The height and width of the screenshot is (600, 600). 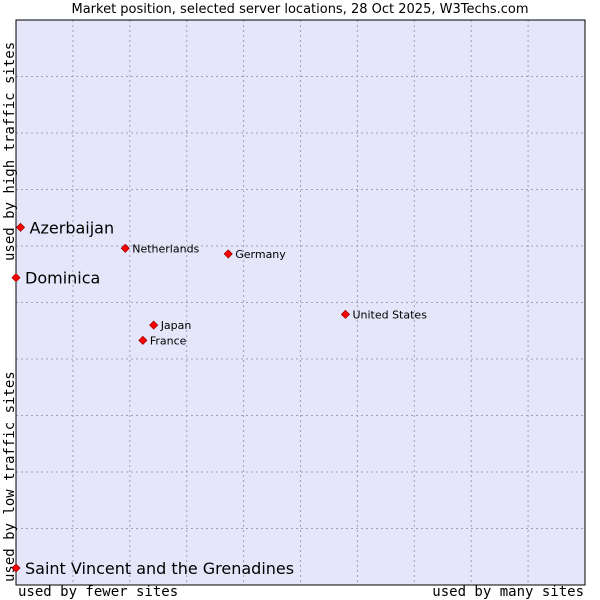 I want to click on point-label-netherlands: Netherlands, so click(x=165, y=248).